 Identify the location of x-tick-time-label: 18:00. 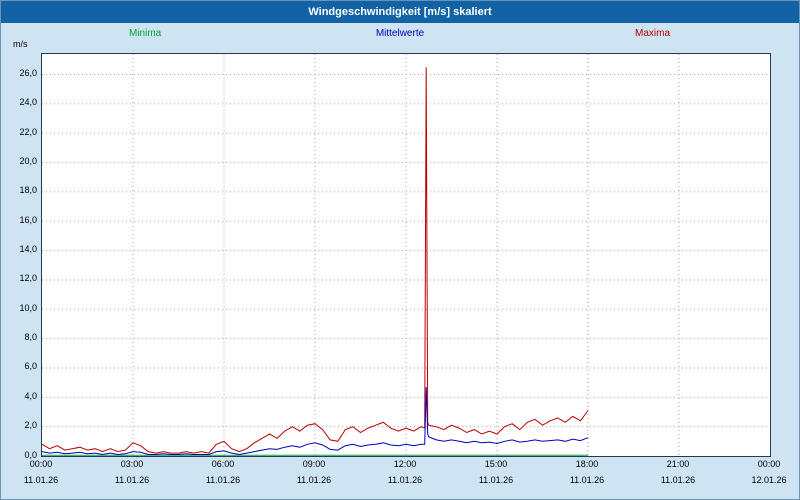
(587, 464).